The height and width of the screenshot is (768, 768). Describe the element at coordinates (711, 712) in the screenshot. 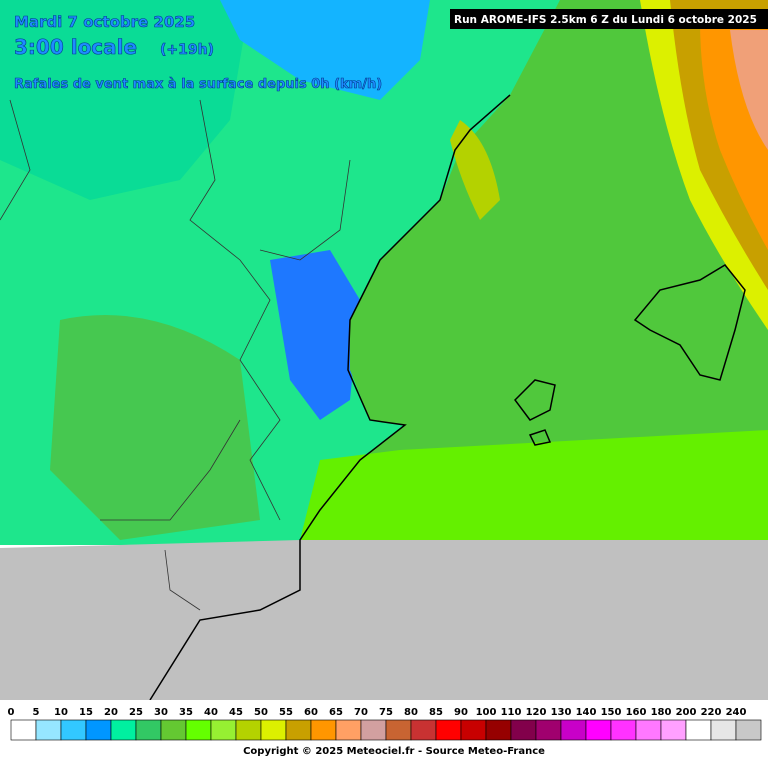

I see `legend-label: 220` at that location.